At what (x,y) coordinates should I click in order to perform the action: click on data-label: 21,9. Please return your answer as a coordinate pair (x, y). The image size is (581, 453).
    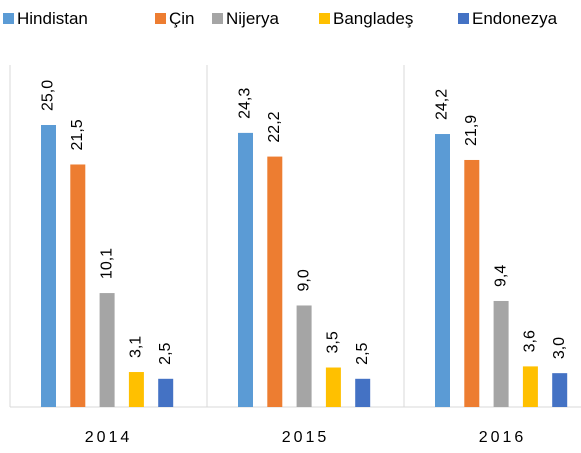
    Looking at the image, I should click on (471, 130).